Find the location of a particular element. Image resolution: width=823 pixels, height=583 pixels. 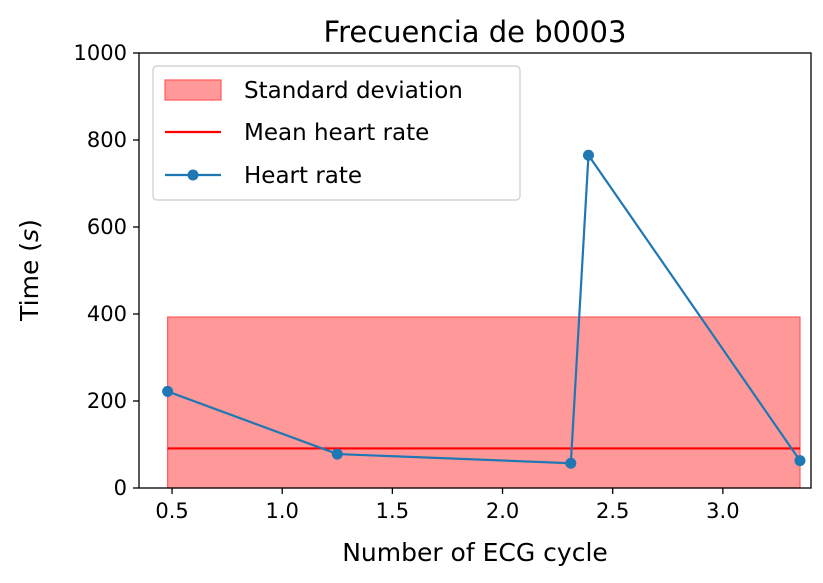

legend-label: Mean heart rate is located at coordinates (336, 133).